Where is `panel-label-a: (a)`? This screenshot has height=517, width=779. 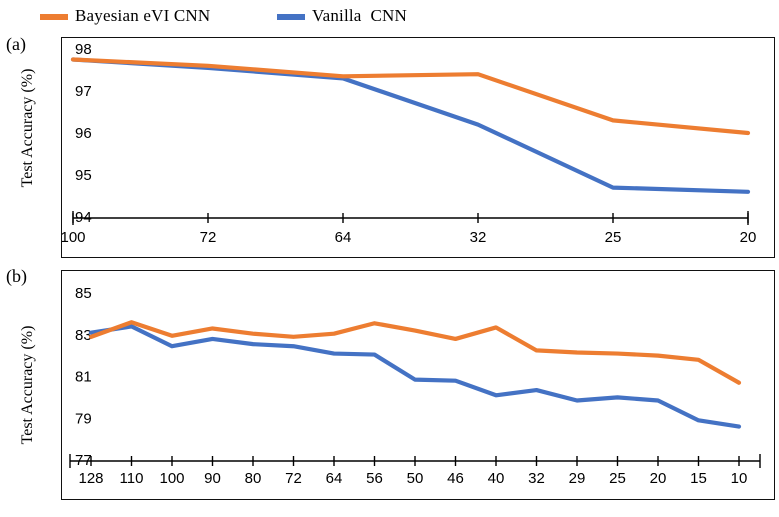 panel-label-a: (a) is located at coordinates (16, 44).